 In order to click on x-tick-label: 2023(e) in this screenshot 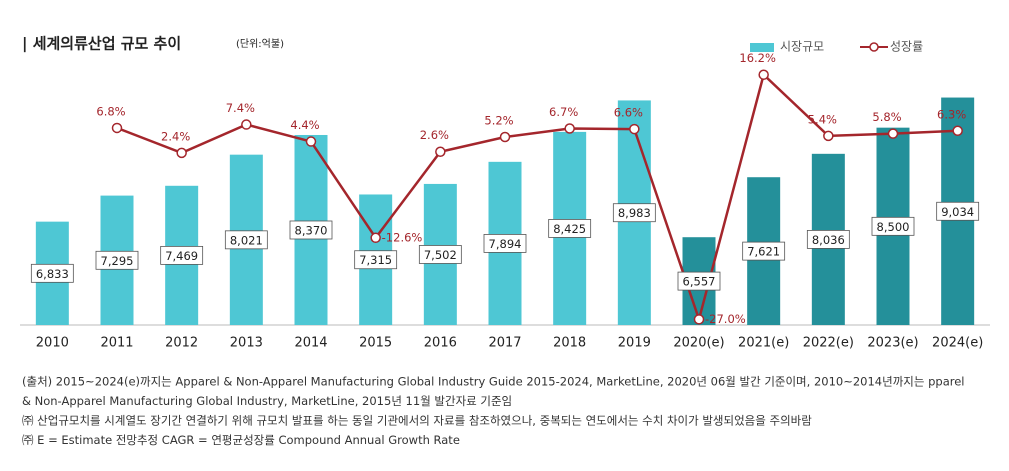, I will do `click(892, 343)`.